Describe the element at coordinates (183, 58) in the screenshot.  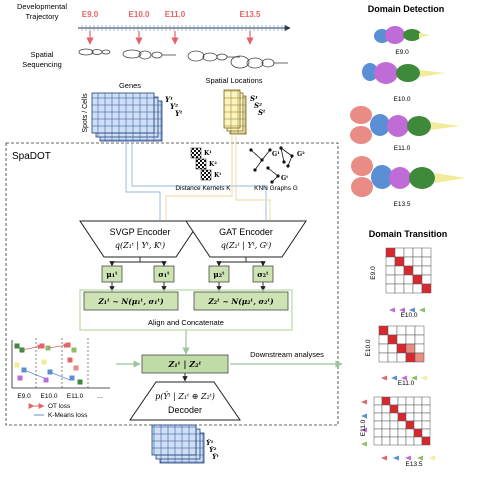
I see `embryo-outline-row` at that location.